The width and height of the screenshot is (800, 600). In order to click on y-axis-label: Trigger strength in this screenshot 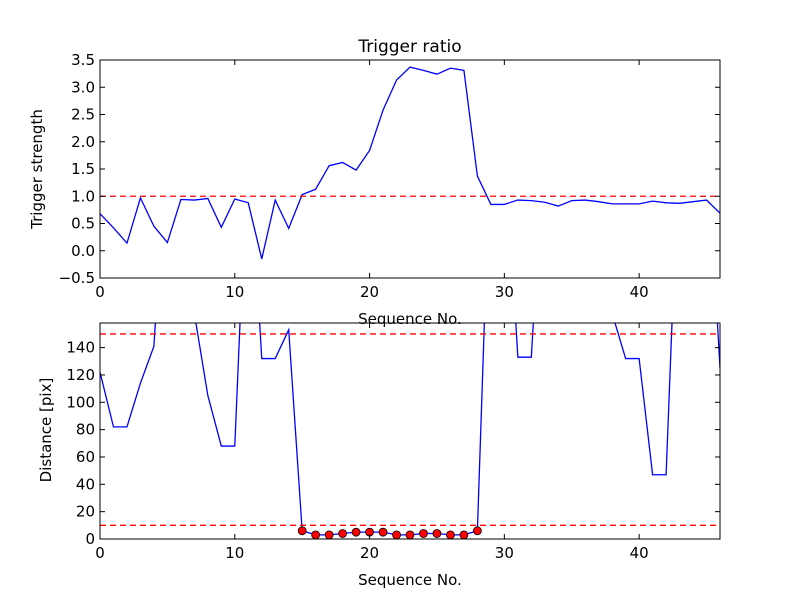, I will do `click(37, 169)`.